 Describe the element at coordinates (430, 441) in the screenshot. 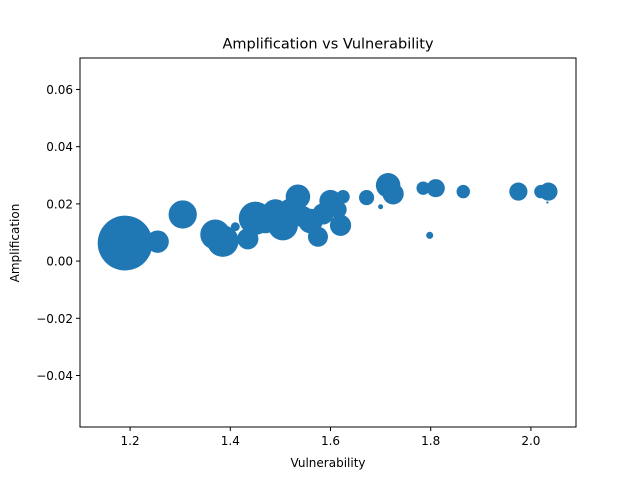

I see `x-tick-label: 1.8` at that location.